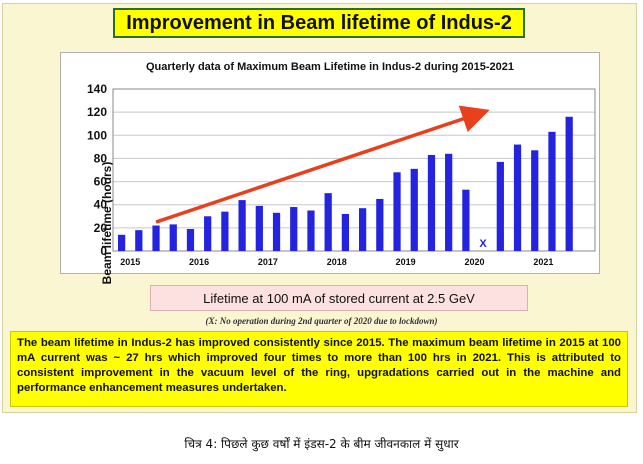  Describe the element at coordinates (406, 262) in the screenshot. I see `x-year-label: 2019` at that location.